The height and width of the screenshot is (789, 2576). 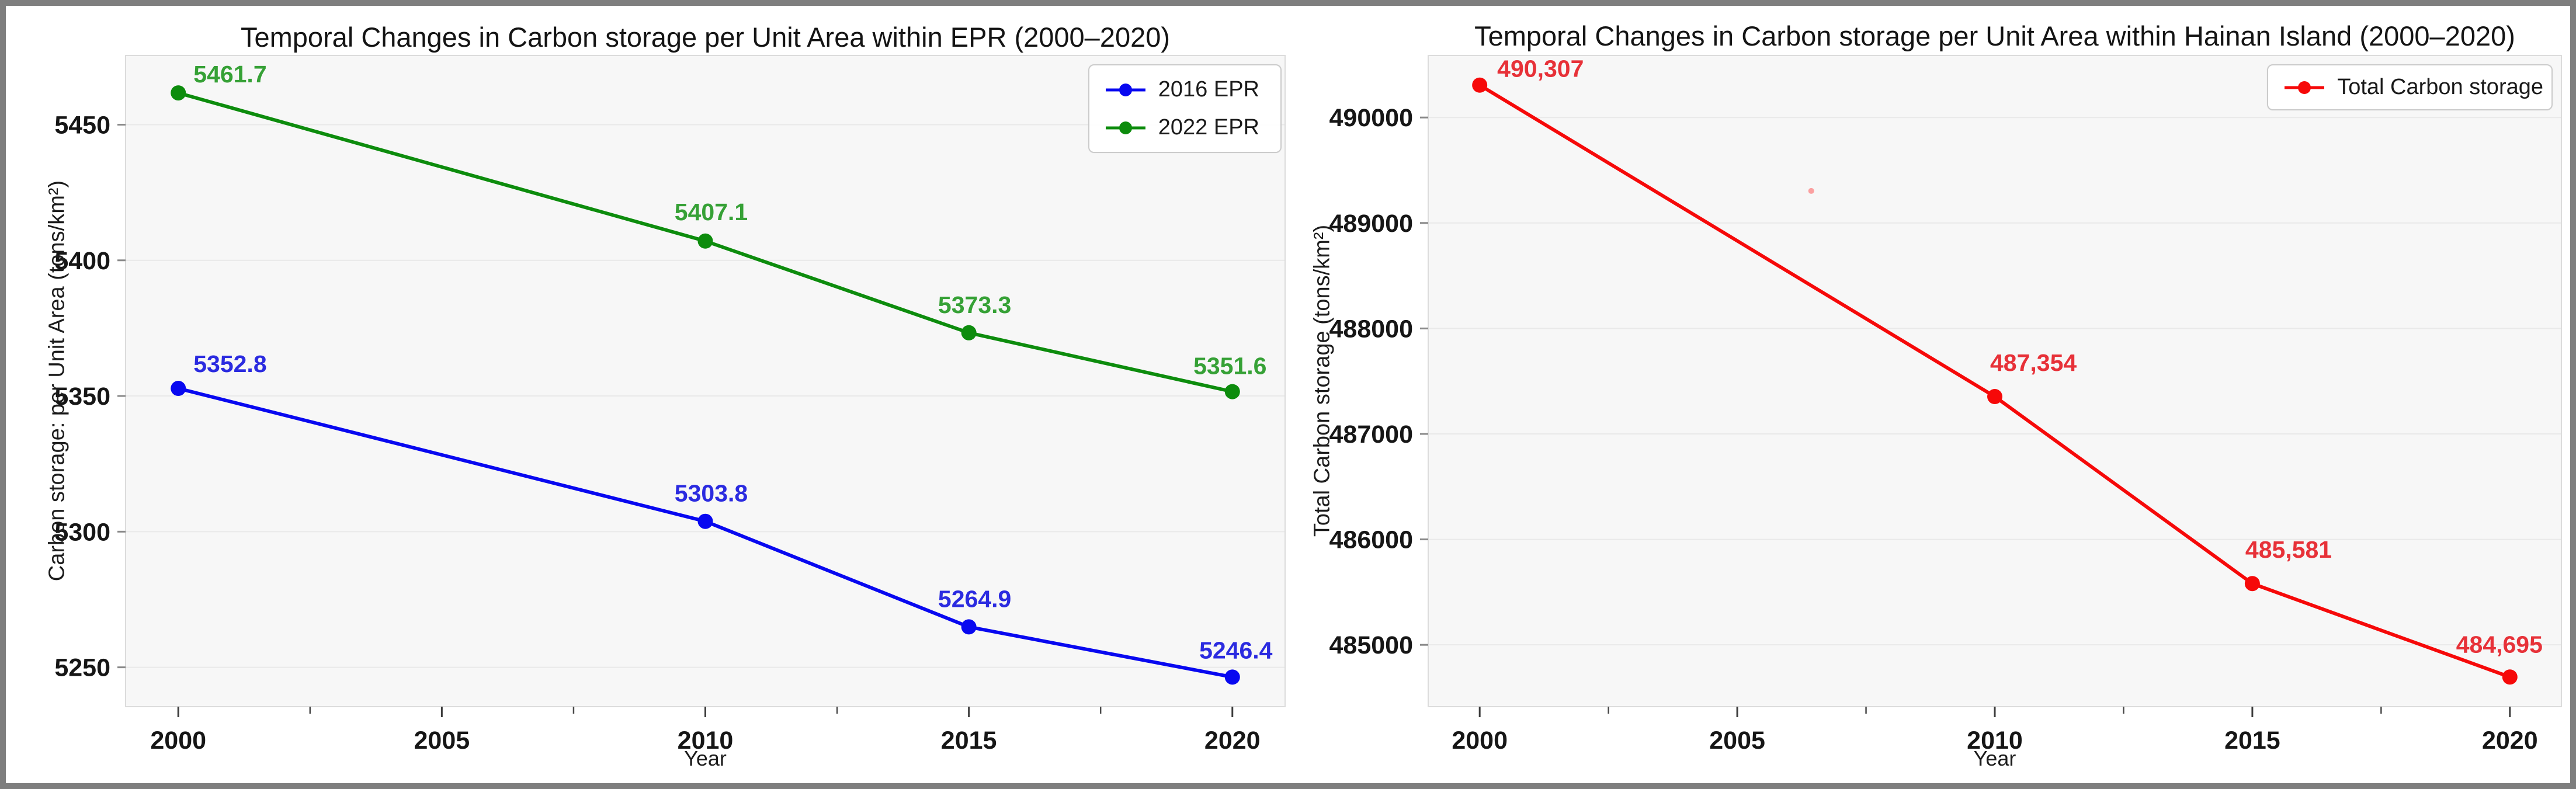 I want to click on data-point-label: 487,354, so click(x=2033, y=362).